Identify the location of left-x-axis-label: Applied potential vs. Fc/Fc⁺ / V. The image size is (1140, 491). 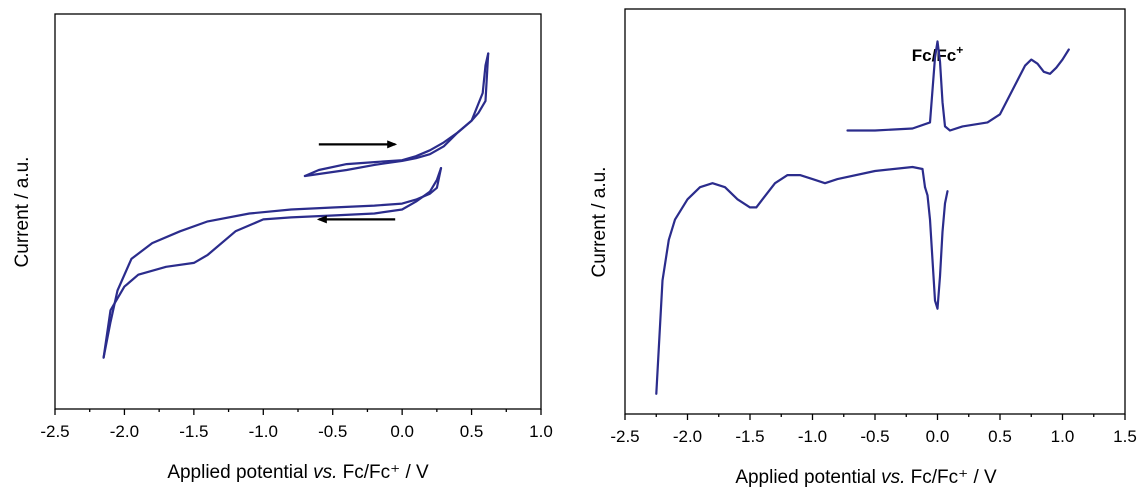
(298, 472).